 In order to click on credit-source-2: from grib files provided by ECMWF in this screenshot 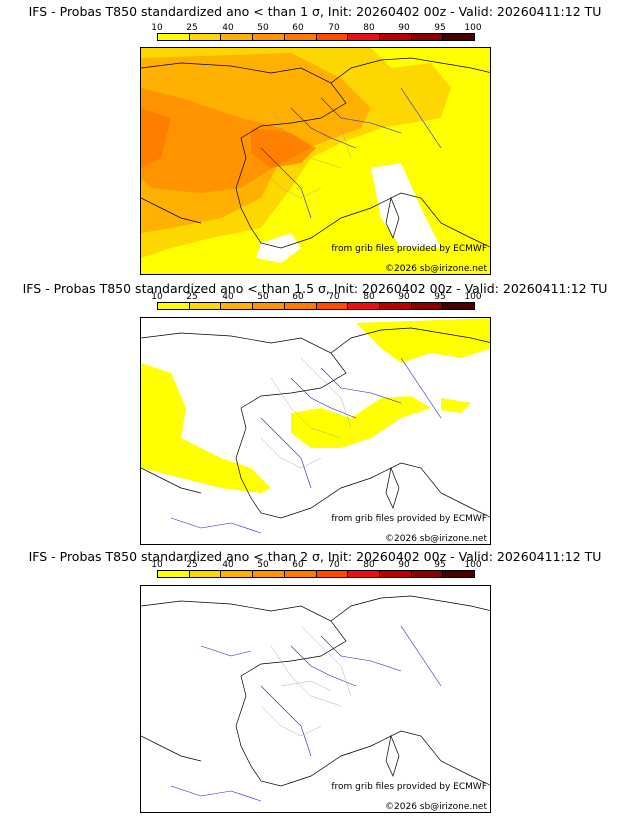, I will do `click(409, 519)`.